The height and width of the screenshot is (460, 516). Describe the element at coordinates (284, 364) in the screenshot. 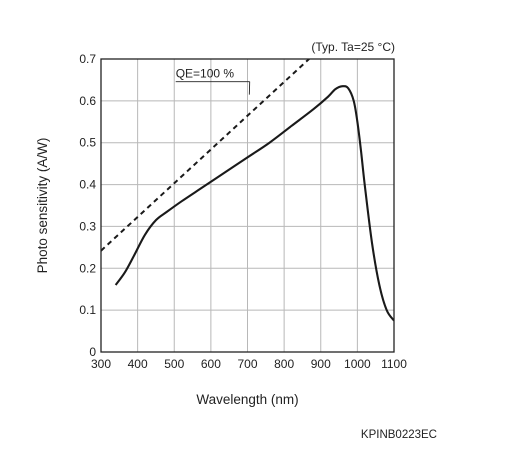

I see `x-tick-label: 800` at that location.